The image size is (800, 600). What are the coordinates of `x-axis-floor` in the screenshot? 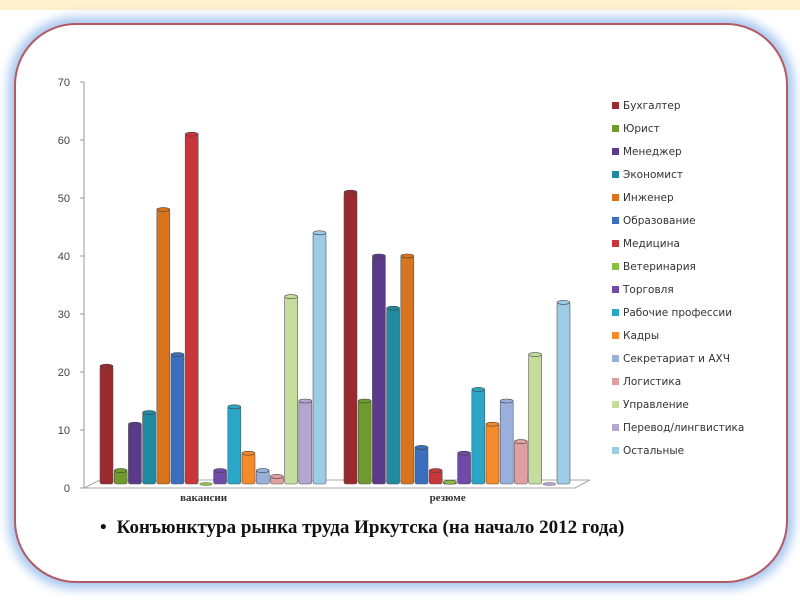 It's located at (337, 484).